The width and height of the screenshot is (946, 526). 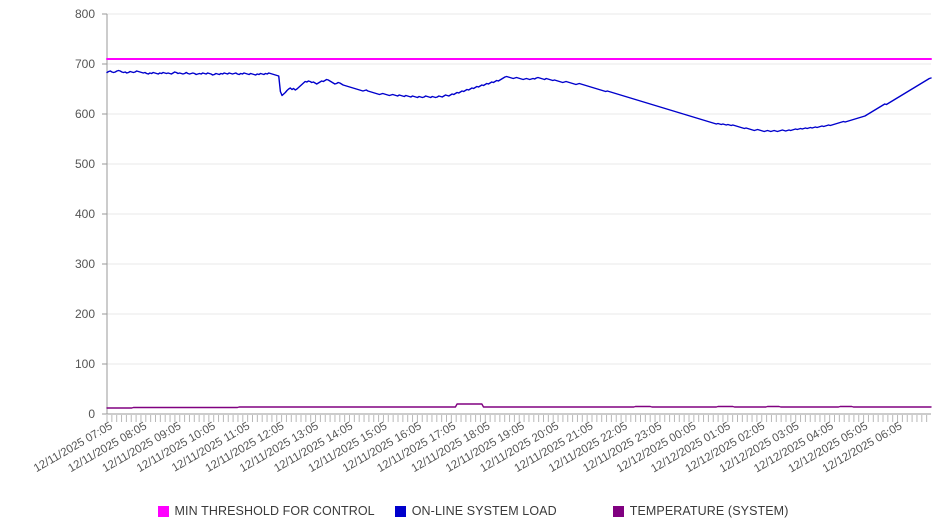 What do you see at coordinates (519, 101) in the screenshot?
I see `series-line-on-line-system-load` at bounding box center [519, 101].